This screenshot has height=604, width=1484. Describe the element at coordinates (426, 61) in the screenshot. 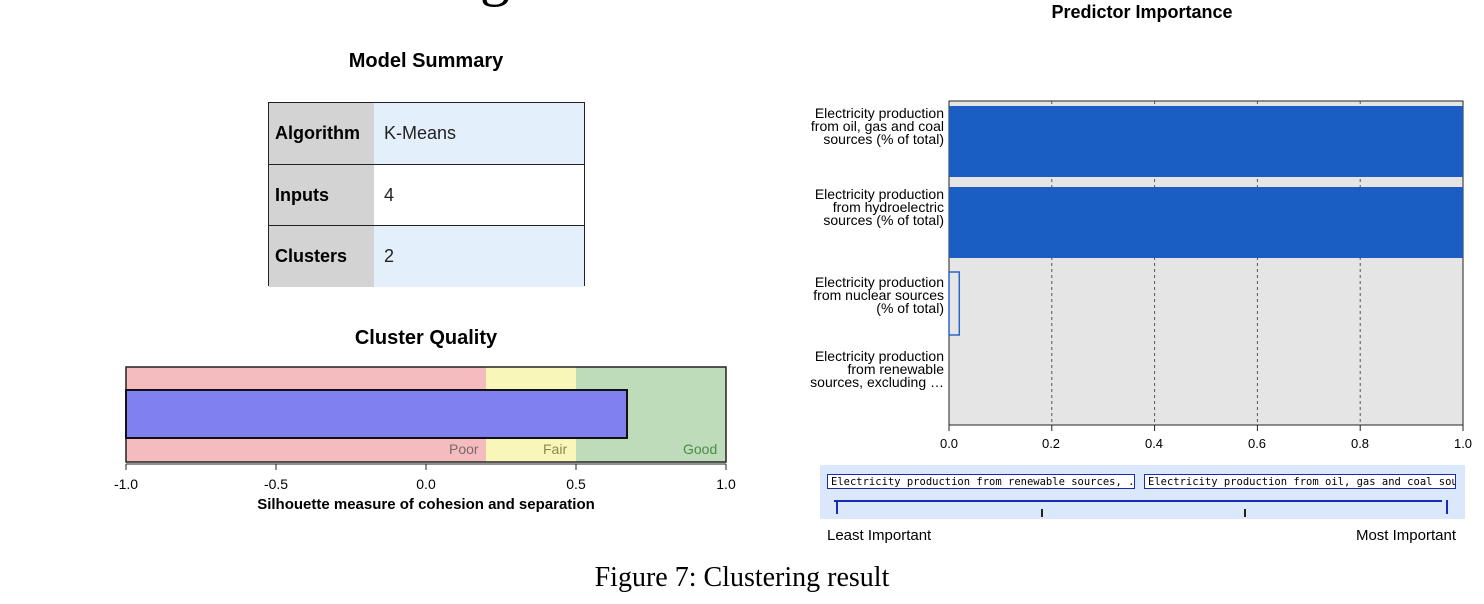

I see `model-summary-title: Model Summary` at that location.